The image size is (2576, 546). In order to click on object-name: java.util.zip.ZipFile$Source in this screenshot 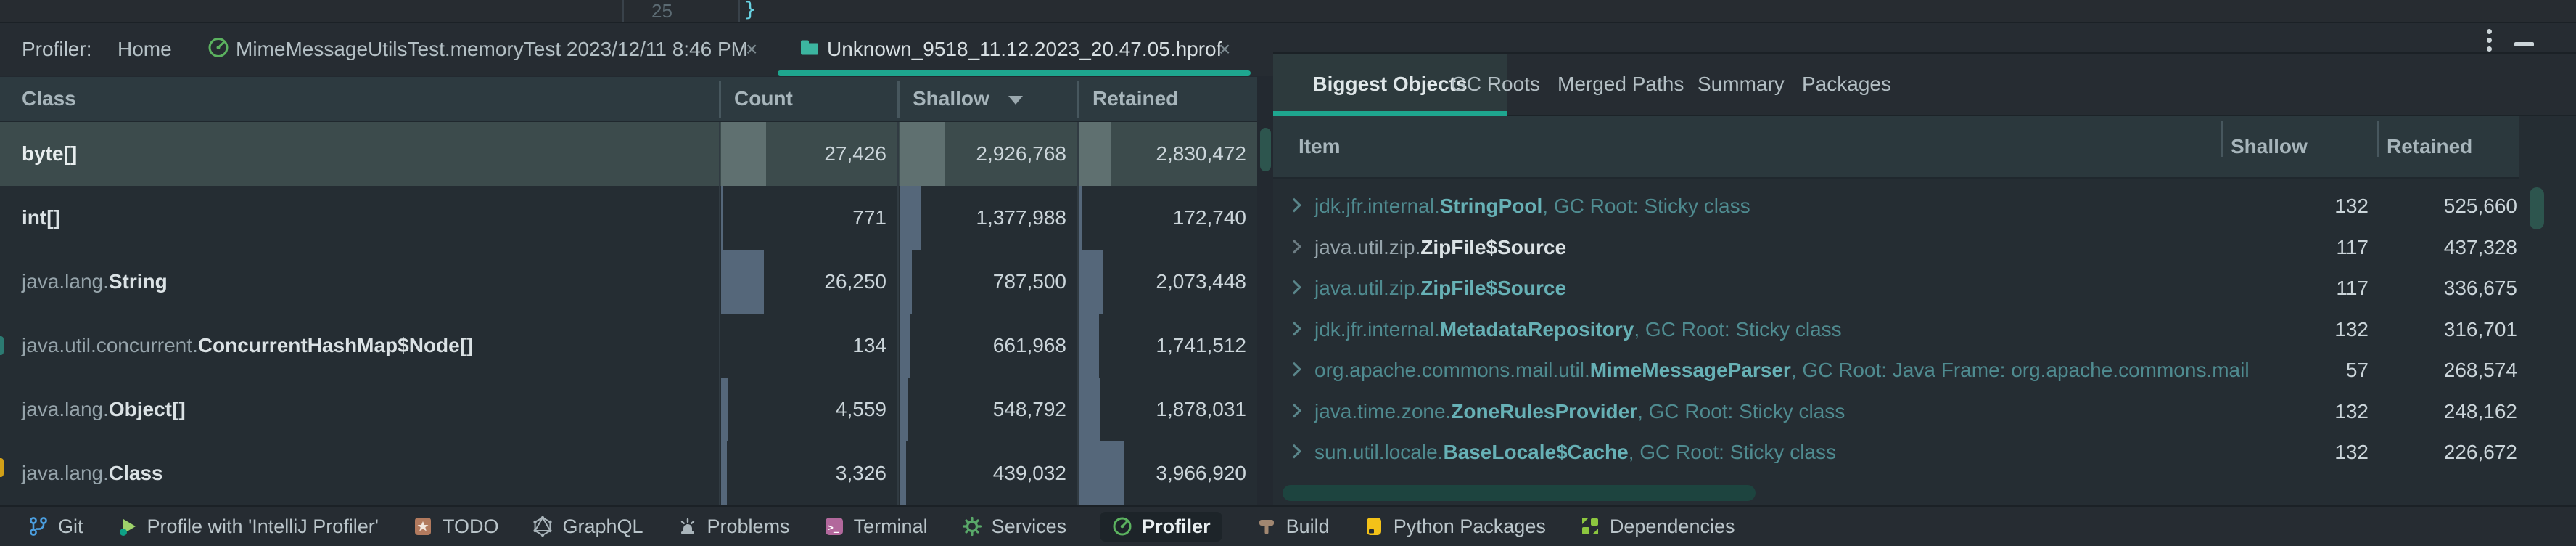, I will do `click(1440, 246)`.